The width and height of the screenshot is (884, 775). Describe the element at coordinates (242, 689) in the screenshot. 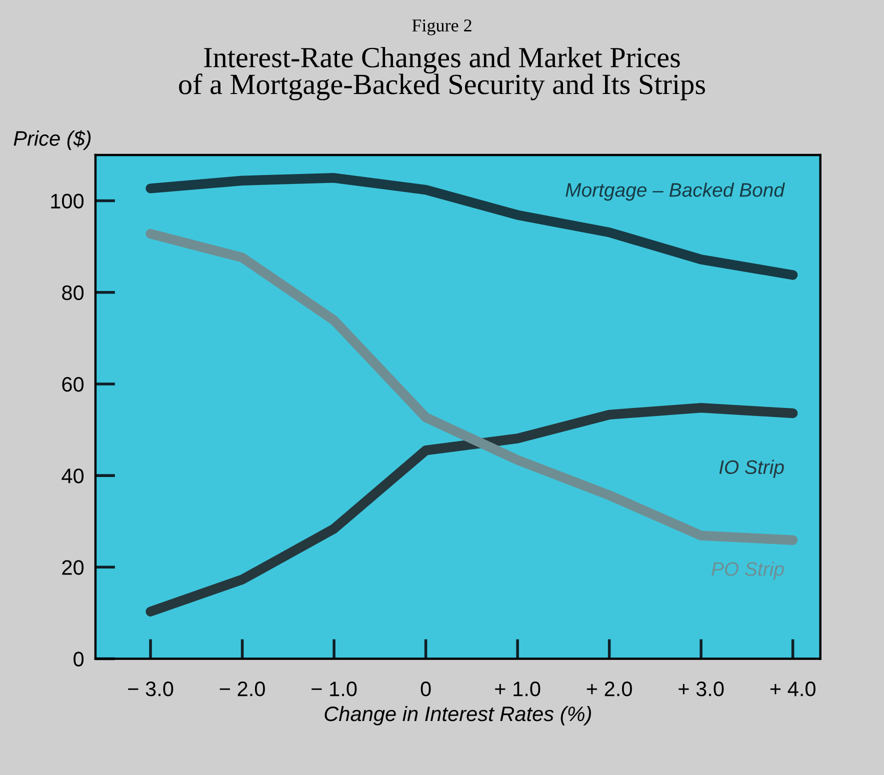

I see `x-tick-label: − 2.0` at that location.